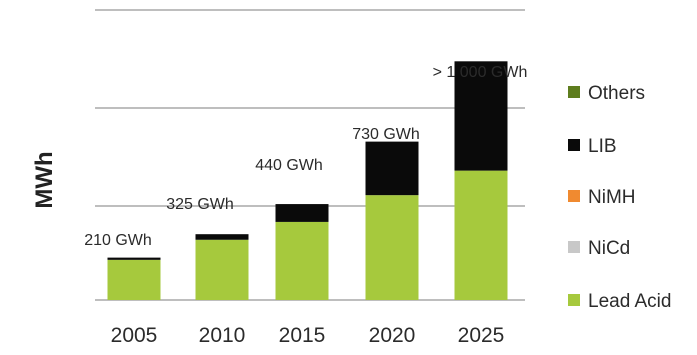  I want to click on bar-lib-2020, so click(392, 168).